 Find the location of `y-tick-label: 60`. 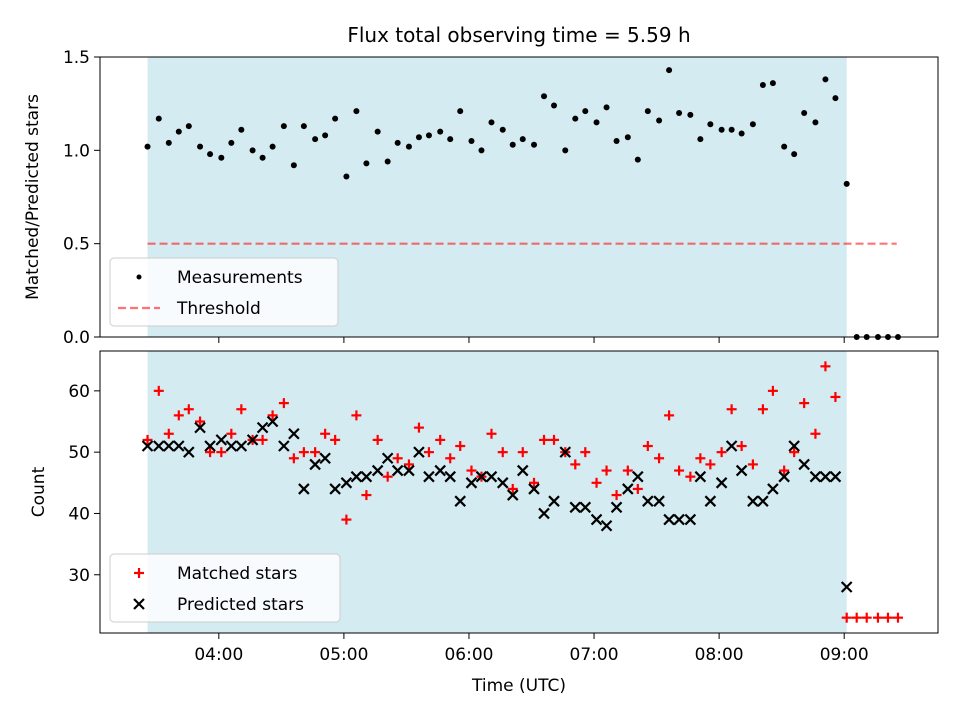

y-tick-label: 60 is located at coordinates (79, 392).